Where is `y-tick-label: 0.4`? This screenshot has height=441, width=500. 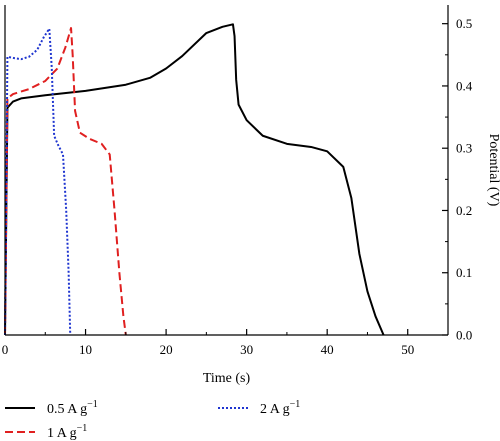
y-tick-label: 0.4 is located at coordinates (464, 85).